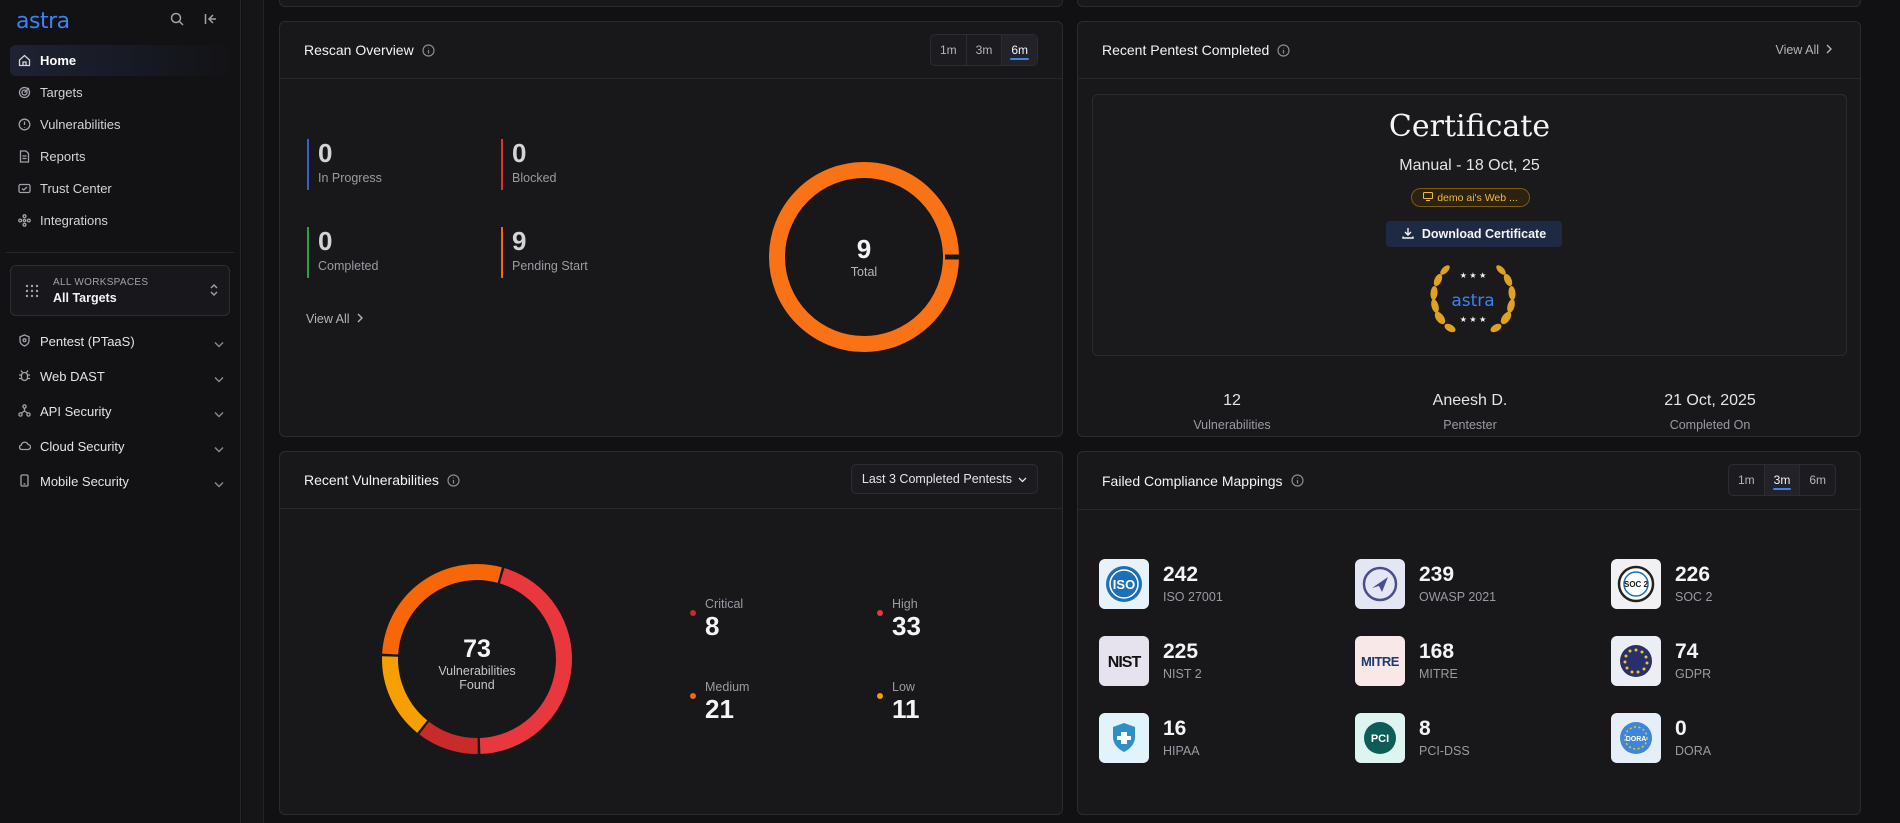 Image resolution: width=1900 pixels, height=823 pixels. Describe the element at coordinates (120, 411) in the screenshot. I see `section-api-security: API Security` at that location.